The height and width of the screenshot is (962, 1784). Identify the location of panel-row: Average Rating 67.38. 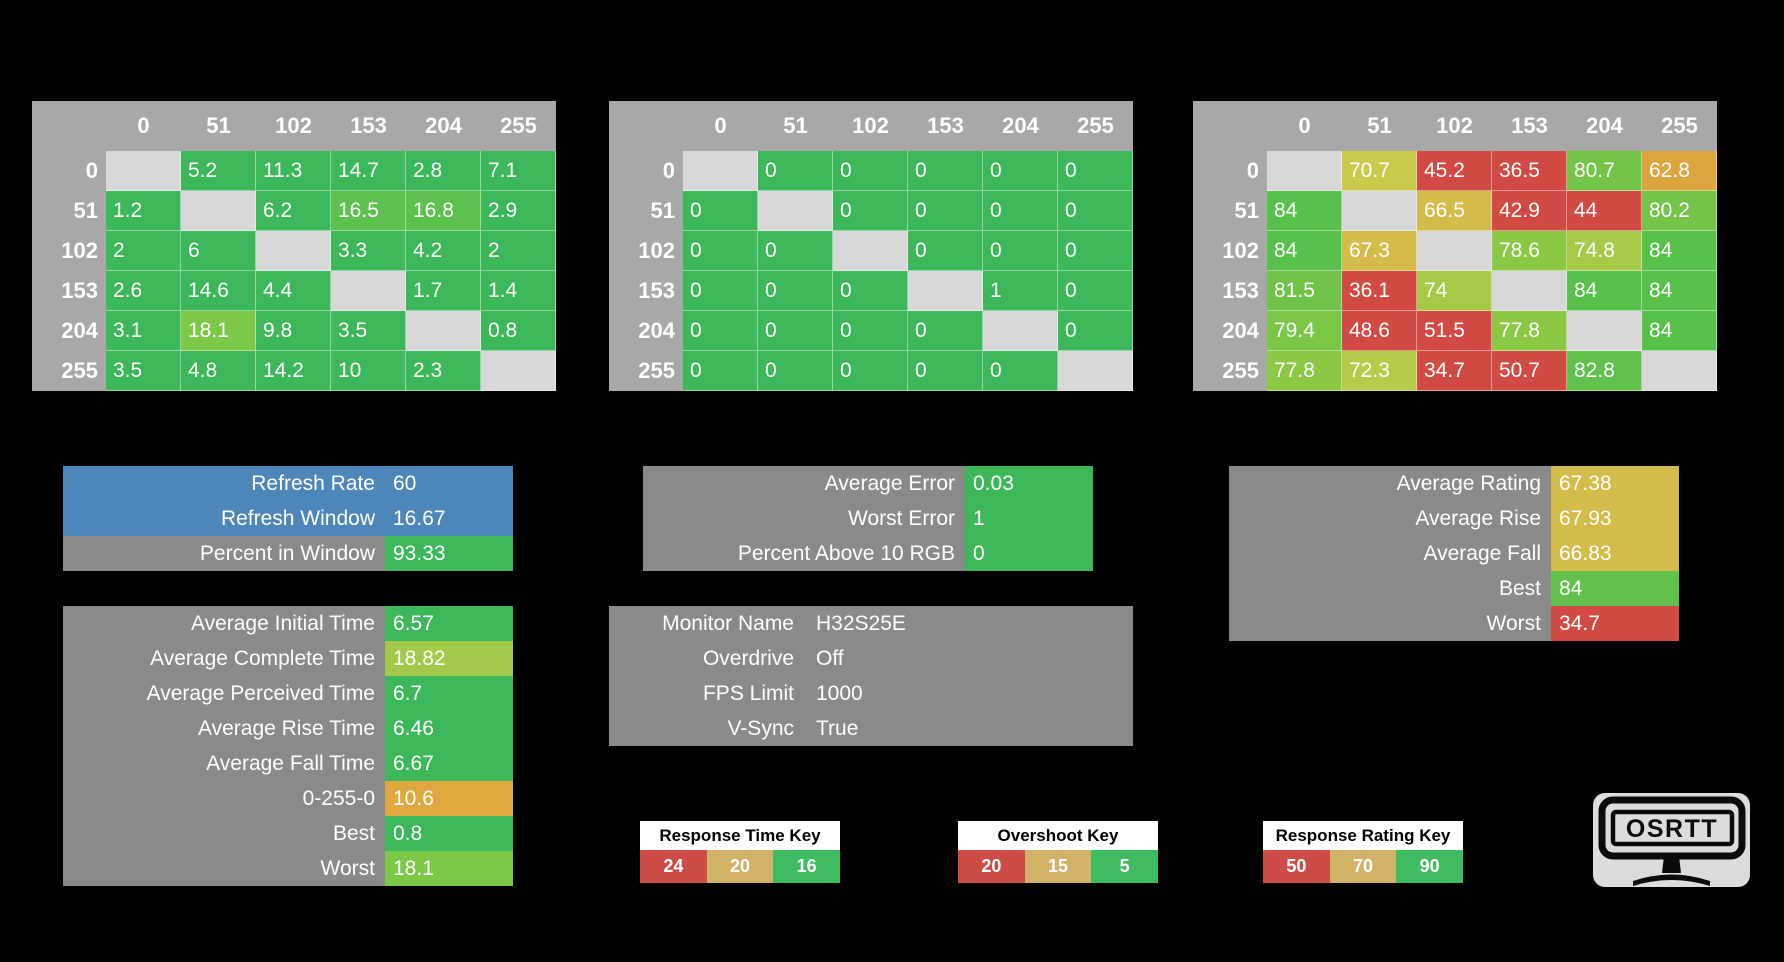
(1454, 483).